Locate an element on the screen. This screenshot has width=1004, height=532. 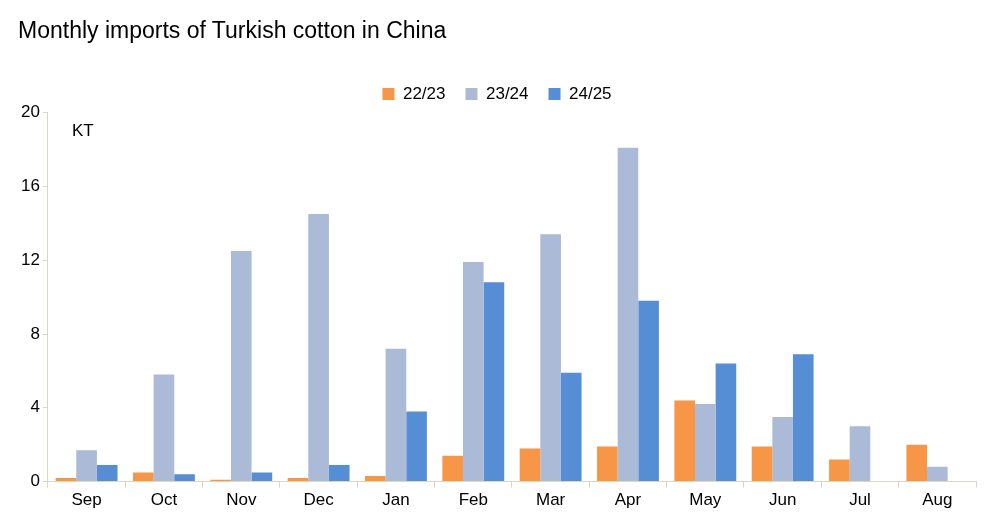
y-tick-label: 0 is located at coordinates (35, 481).